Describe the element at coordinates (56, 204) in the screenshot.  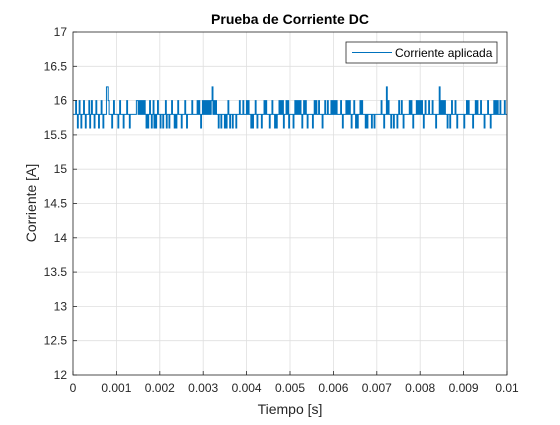
I see `y-tick-label: 14.5` at that location.